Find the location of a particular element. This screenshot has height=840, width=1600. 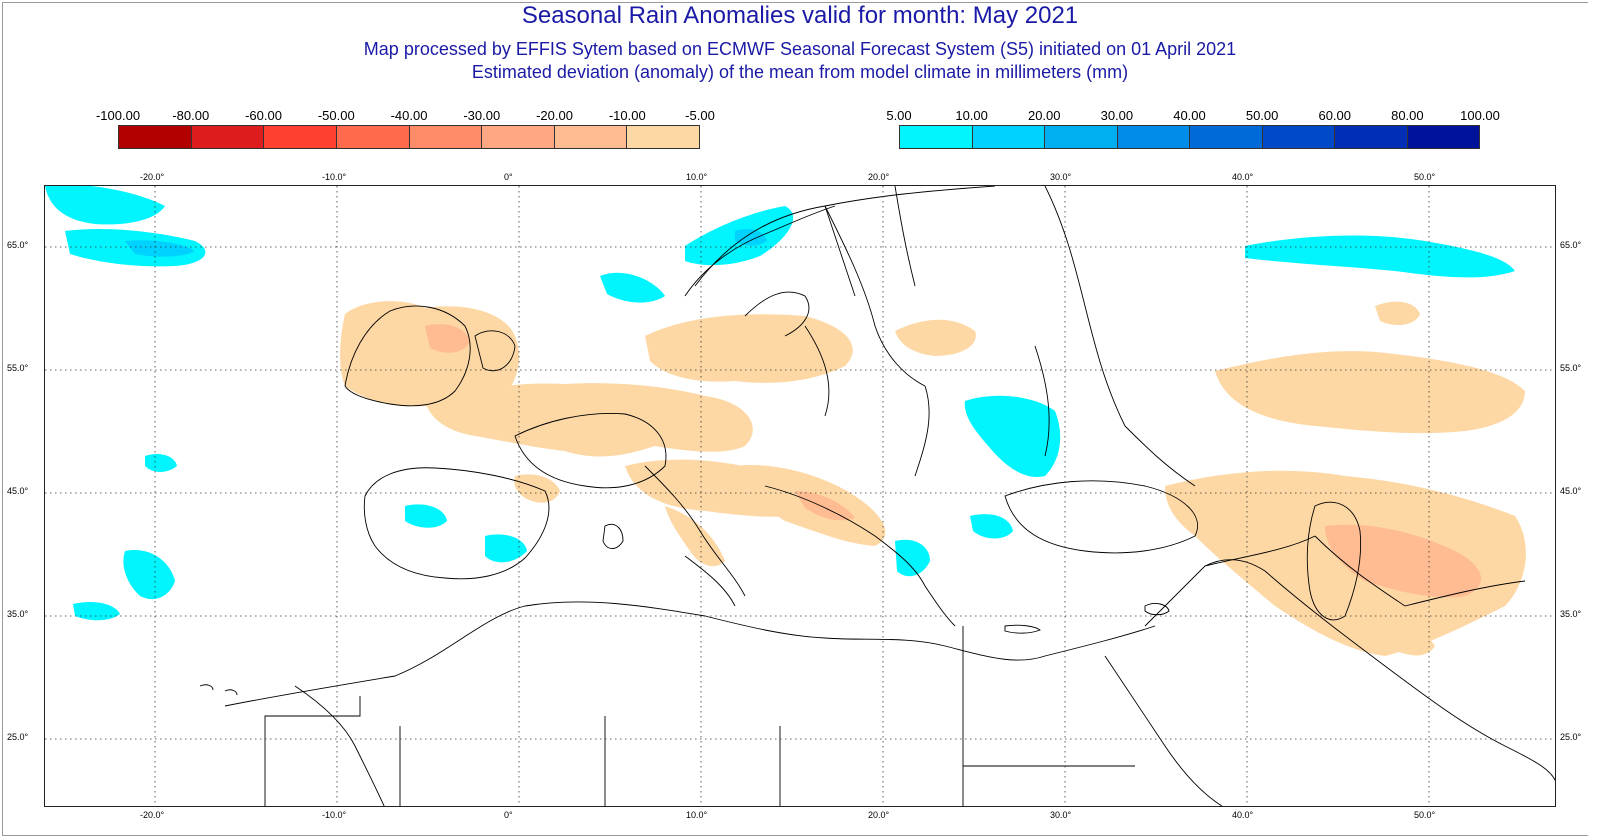

wet-core-norway is located at coordinates (751, 237).